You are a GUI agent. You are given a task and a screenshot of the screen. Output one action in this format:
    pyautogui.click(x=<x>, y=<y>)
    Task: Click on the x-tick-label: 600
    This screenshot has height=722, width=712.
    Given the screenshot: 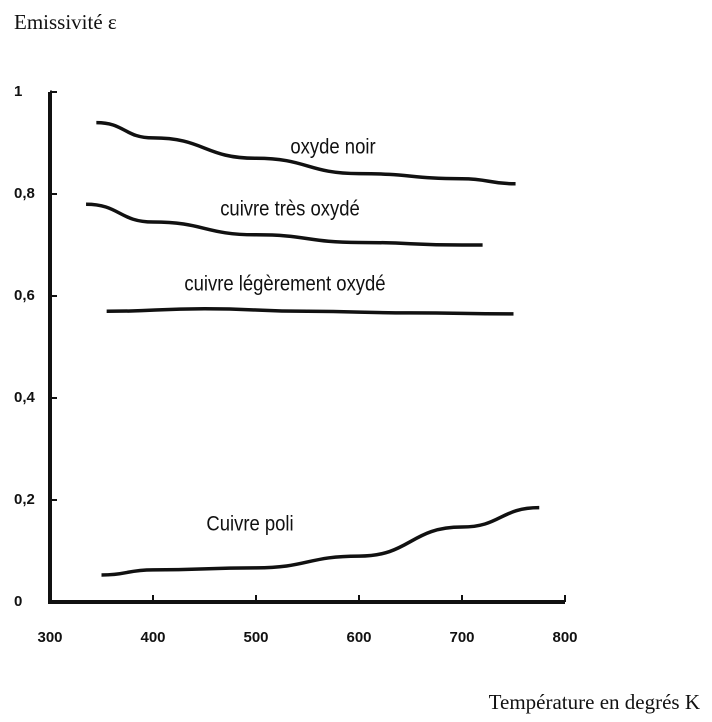 What is the action you would take?
    pyautogui.click(x=358, y=637)
    